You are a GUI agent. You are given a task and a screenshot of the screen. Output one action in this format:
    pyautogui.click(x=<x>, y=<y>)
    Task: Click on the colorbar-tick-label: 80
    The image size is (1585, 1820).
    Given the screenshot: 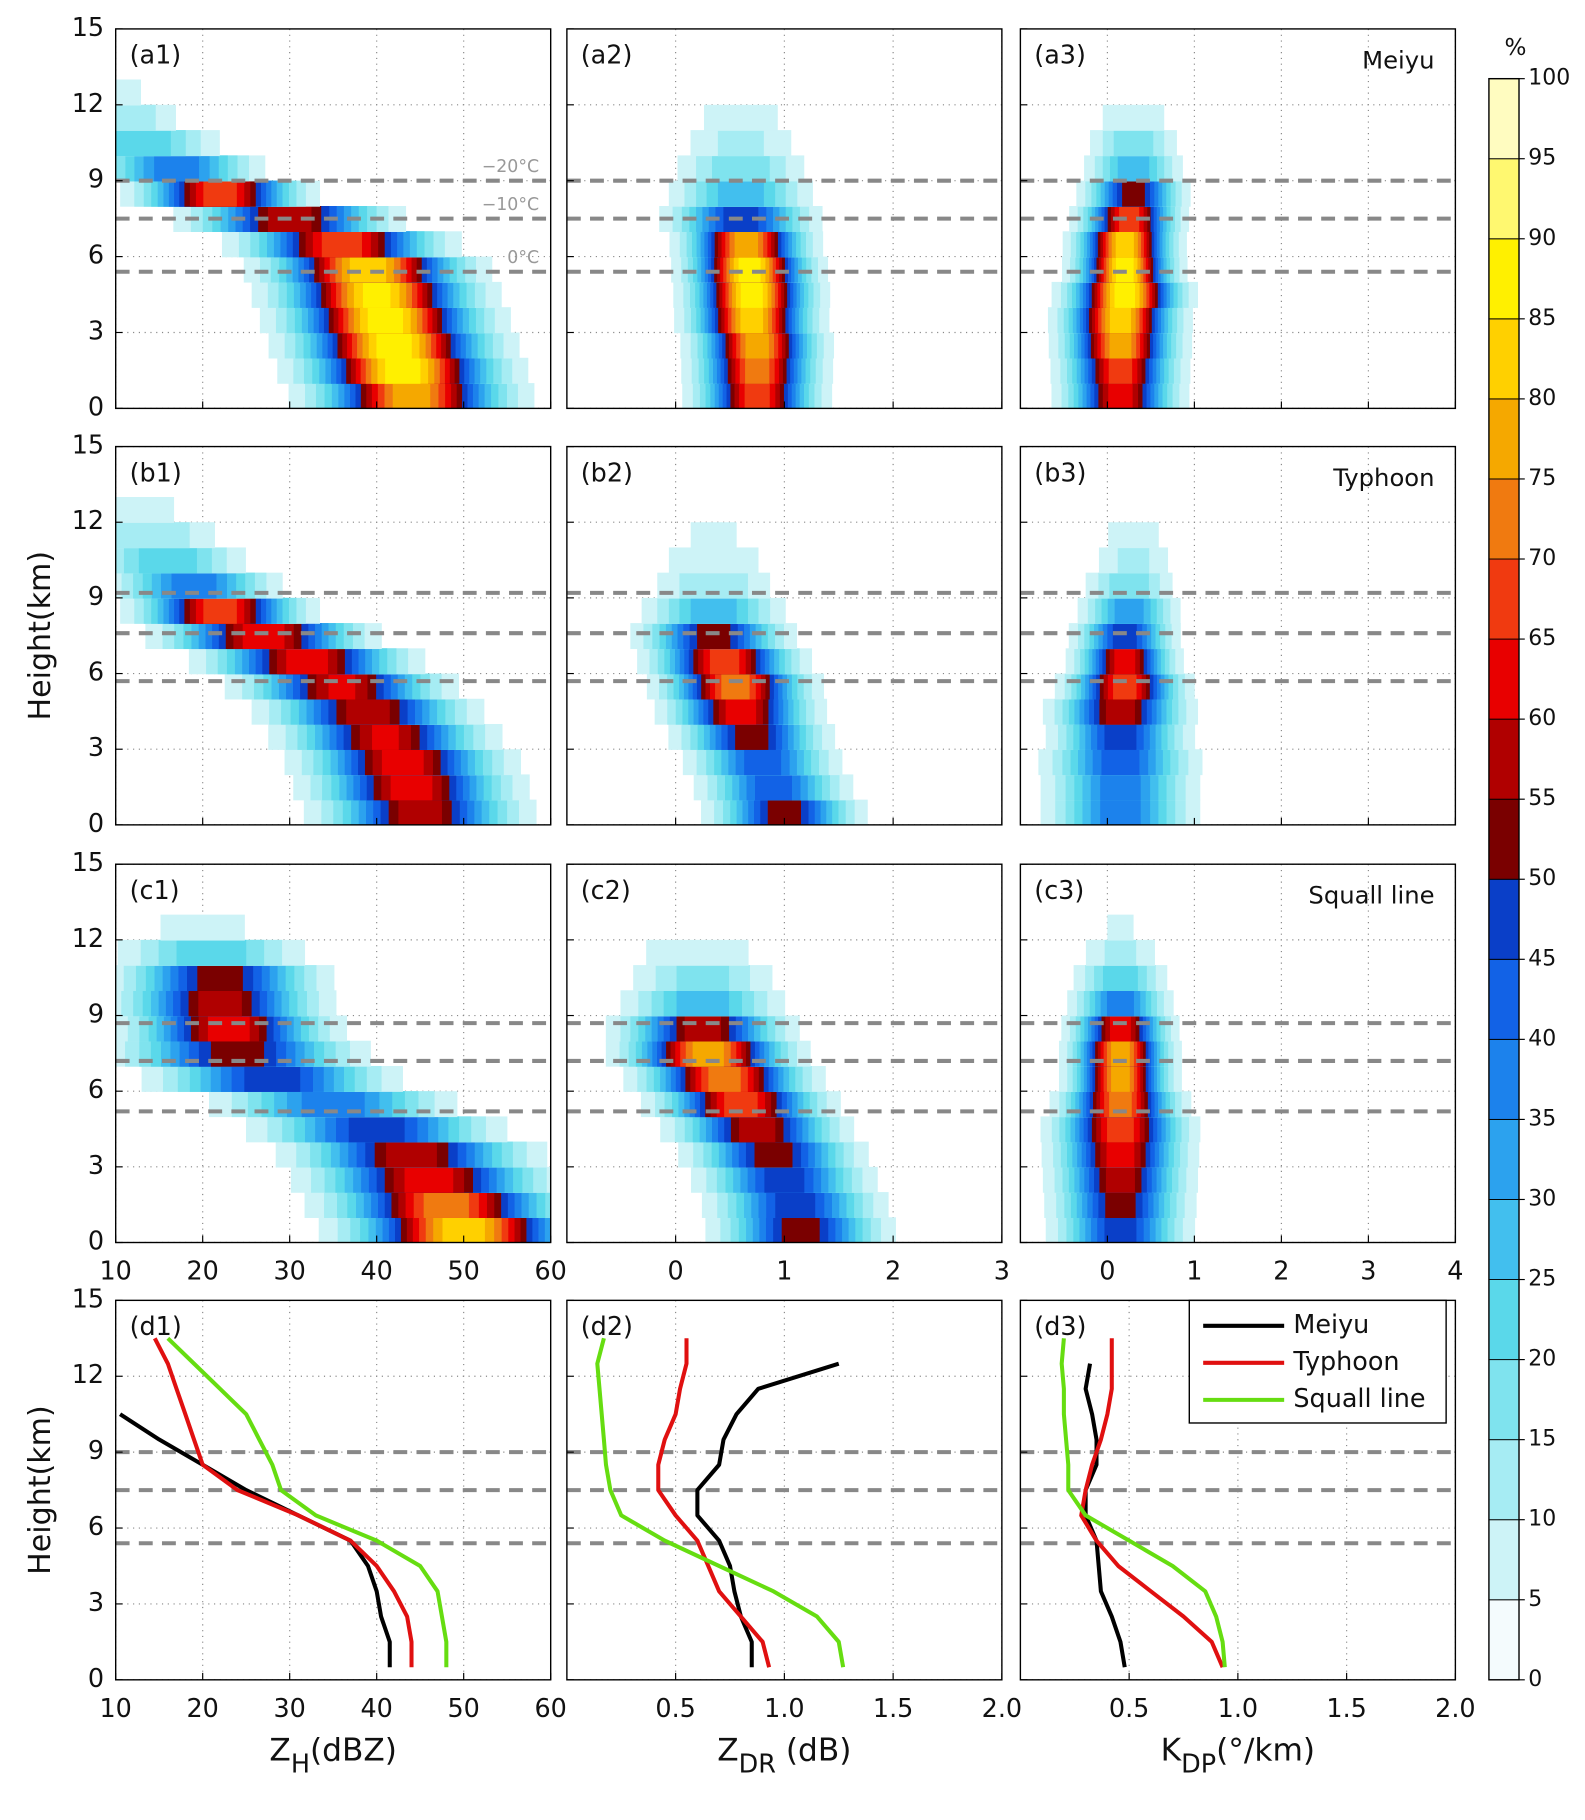 What is the action you would take?
    pyautogui.click(x=1542, y=398)
    